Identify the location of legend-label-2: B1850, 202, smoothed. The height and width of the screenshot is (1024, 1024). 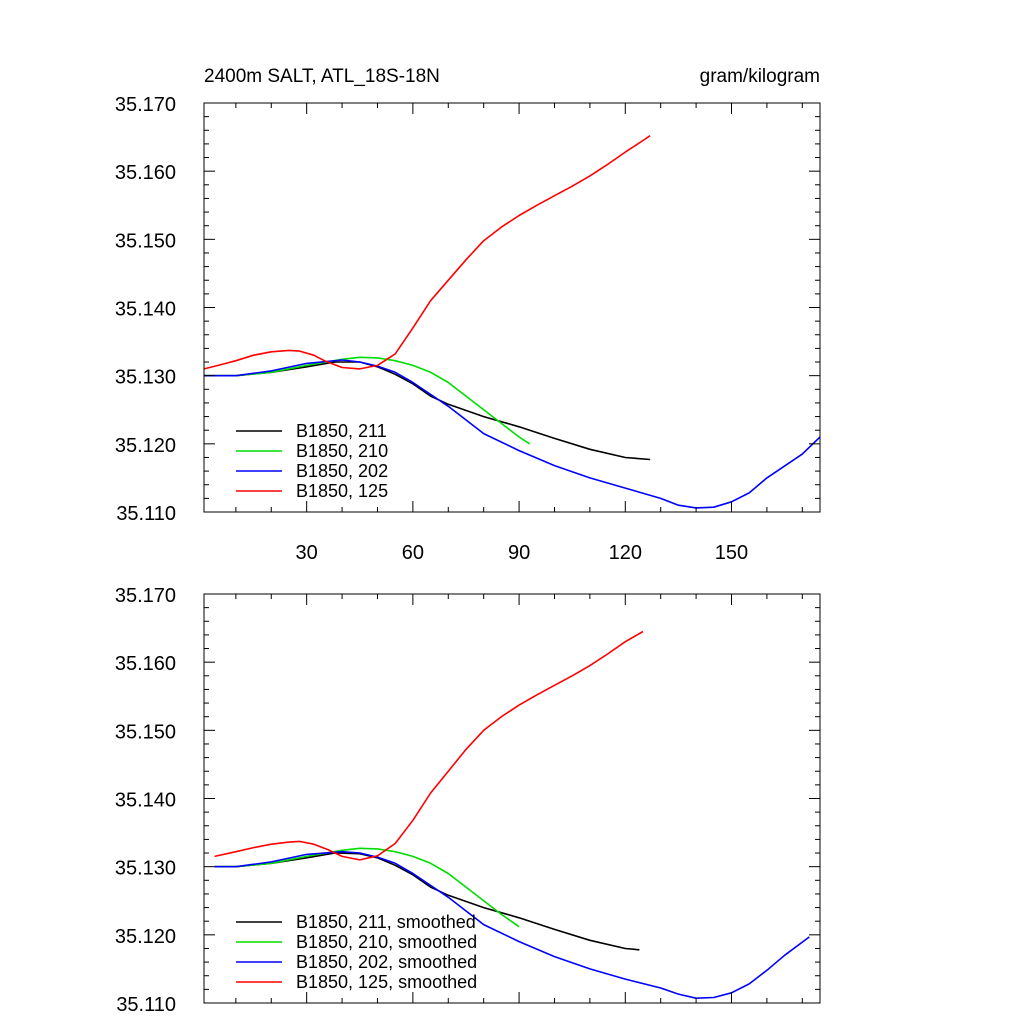
(386, 962).